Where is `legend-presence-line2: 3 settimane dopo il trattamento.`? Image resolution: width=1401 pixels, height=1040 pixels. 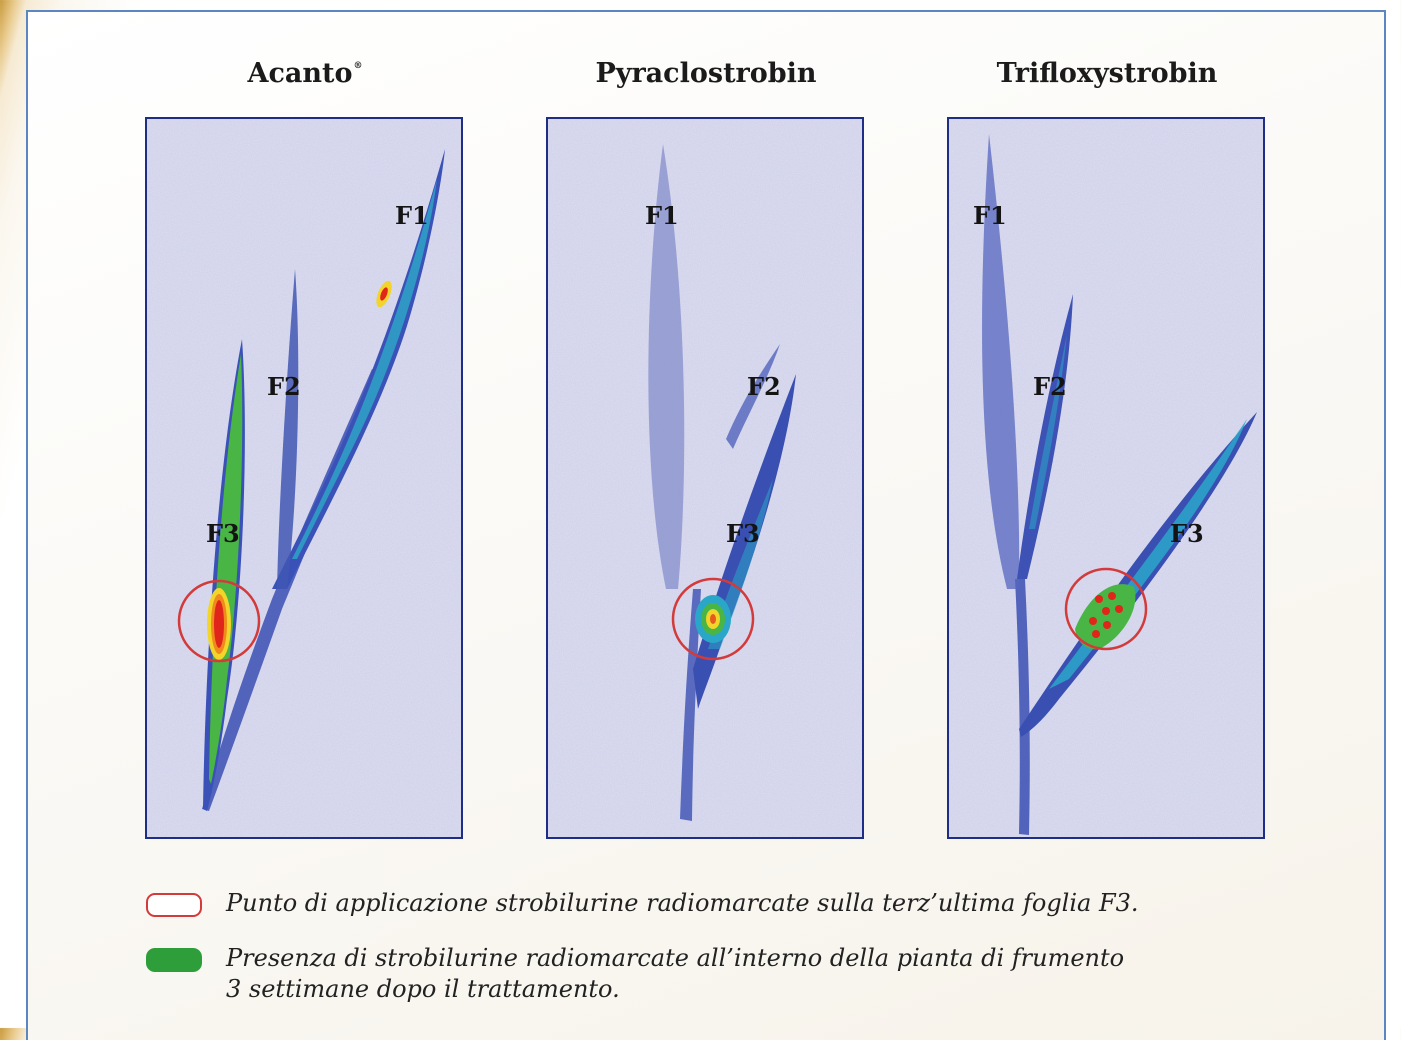 legend-presence-line2: 3 settimane dopo il trattamento. is located at coordinates (423, 989).